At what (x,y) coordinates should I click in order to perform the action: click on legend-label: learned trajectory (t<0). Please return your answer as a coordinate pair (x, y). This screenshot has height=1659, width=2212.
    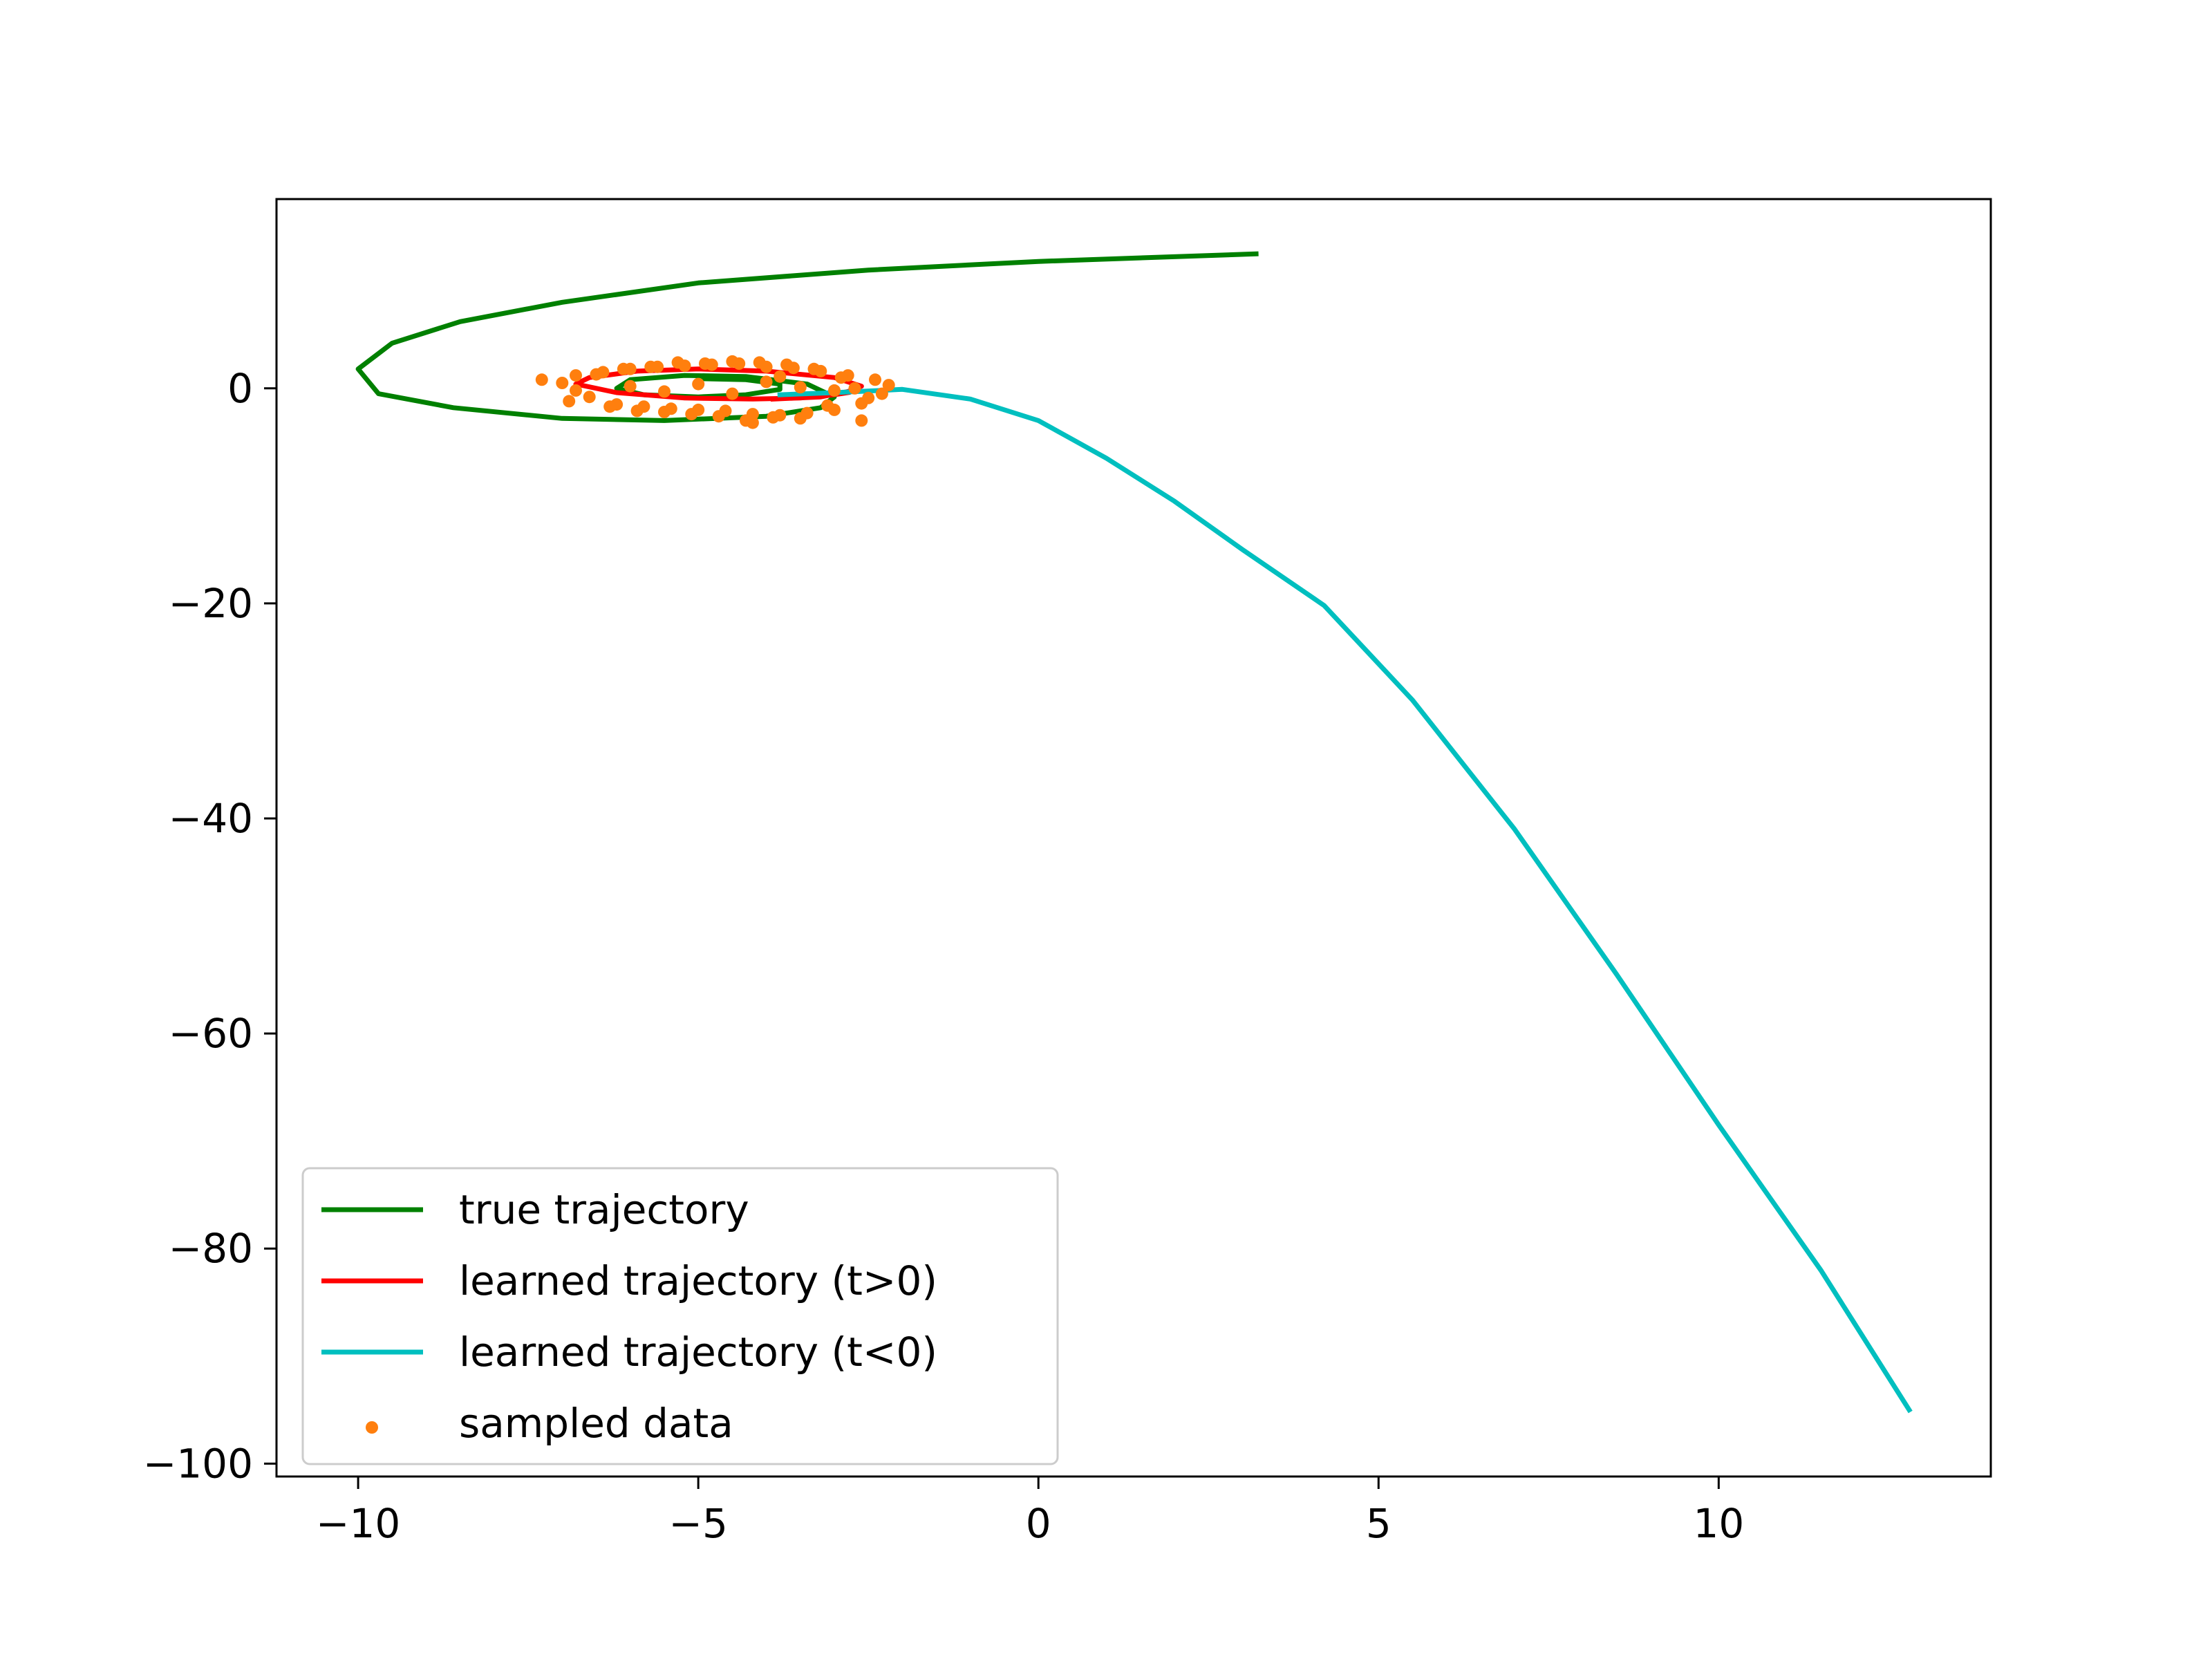
    Looking at the image, I should click on (698, 1352).